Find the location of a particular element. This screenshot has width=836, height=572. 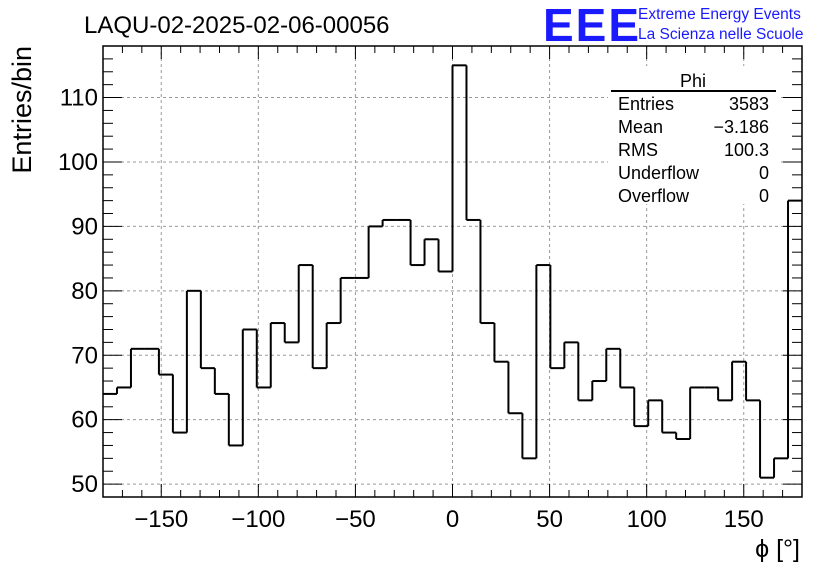

x-tick-label: −50 is located at coordinates (355, 519).